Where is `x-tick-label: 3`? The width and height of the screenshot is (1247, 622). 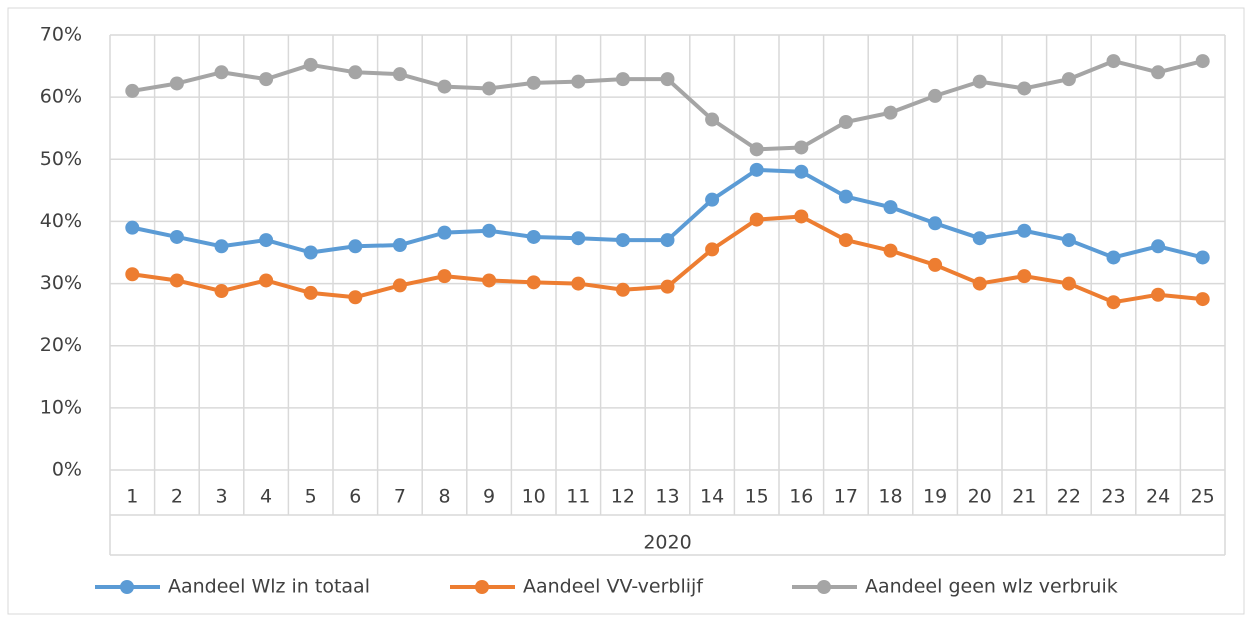
x-tick-label: 3 is located at coordinates (221, 497).